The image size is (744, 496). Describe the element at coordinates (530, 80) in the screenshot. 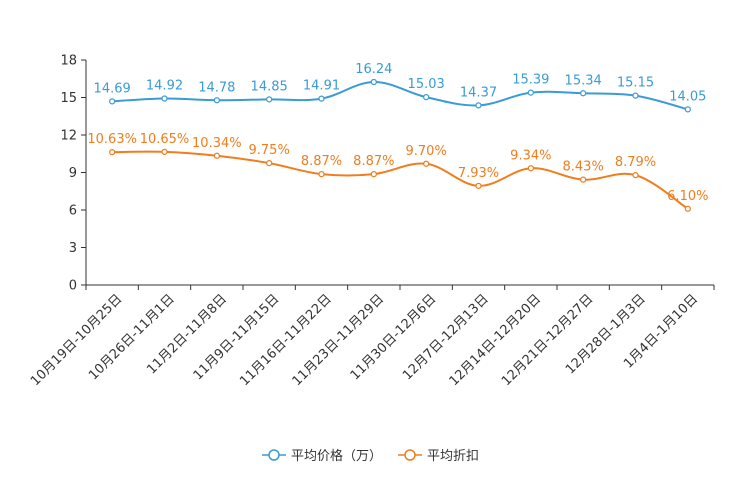

I see `data-label: 15.39` at that location.